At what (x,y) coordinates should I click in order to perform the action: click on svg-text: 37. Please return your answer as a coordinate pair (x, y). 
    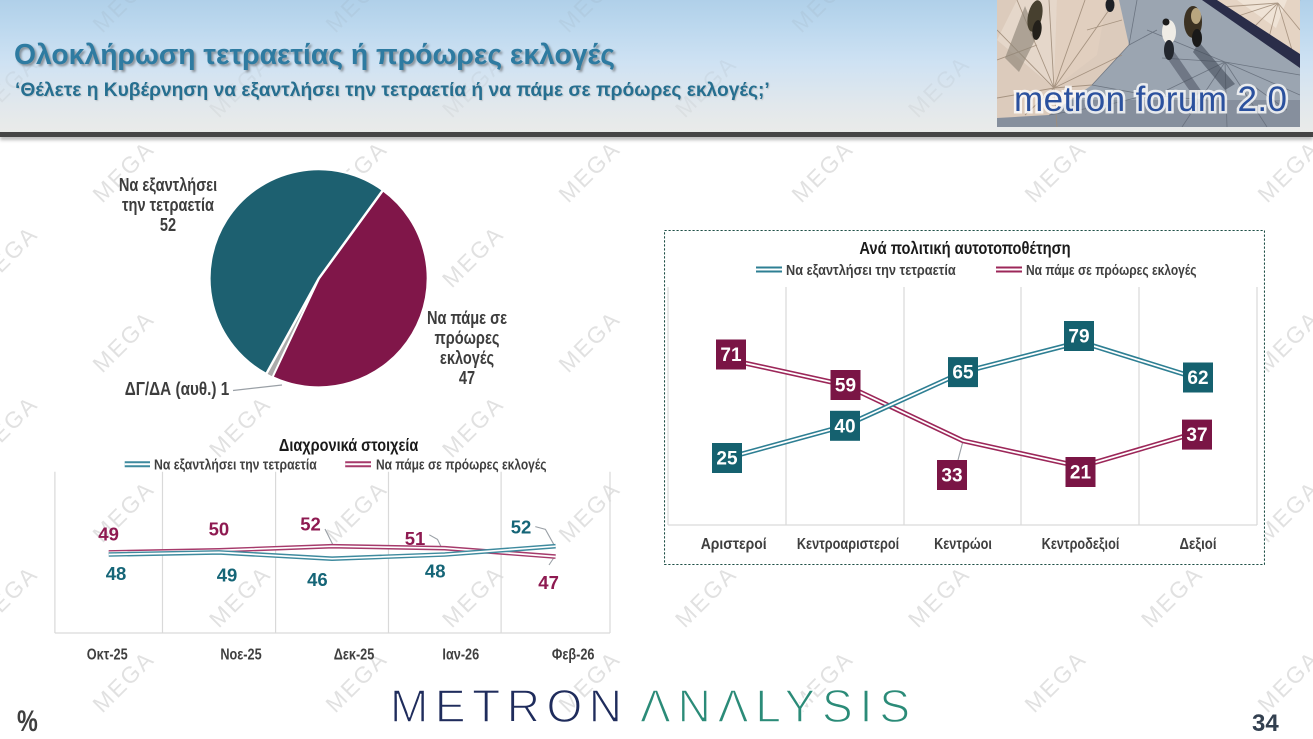
    Looking at the image, I should click on (1196, 435).